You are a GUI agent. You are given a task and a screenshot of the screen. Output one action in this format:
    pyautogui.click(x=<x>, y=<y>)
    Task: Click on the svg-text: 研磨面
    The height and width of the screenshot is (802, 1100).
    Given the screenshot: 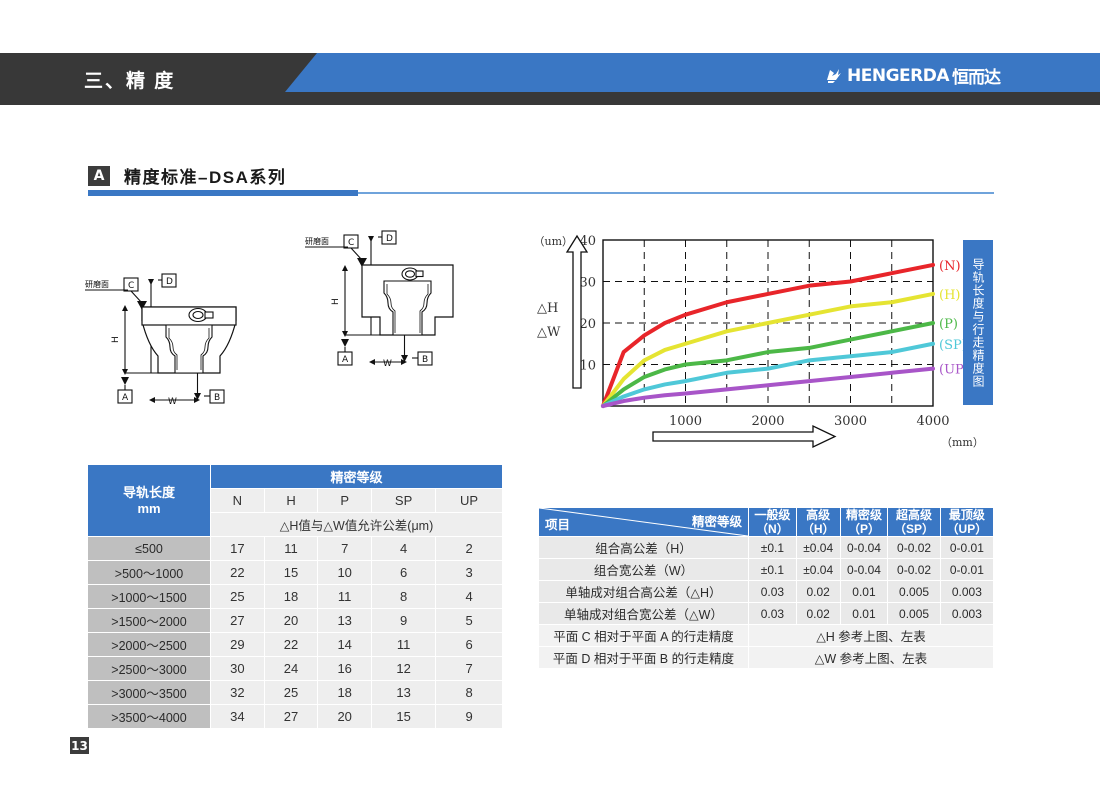 What is the action you would take?
    pyautogui.click(x=97, y=284)
    